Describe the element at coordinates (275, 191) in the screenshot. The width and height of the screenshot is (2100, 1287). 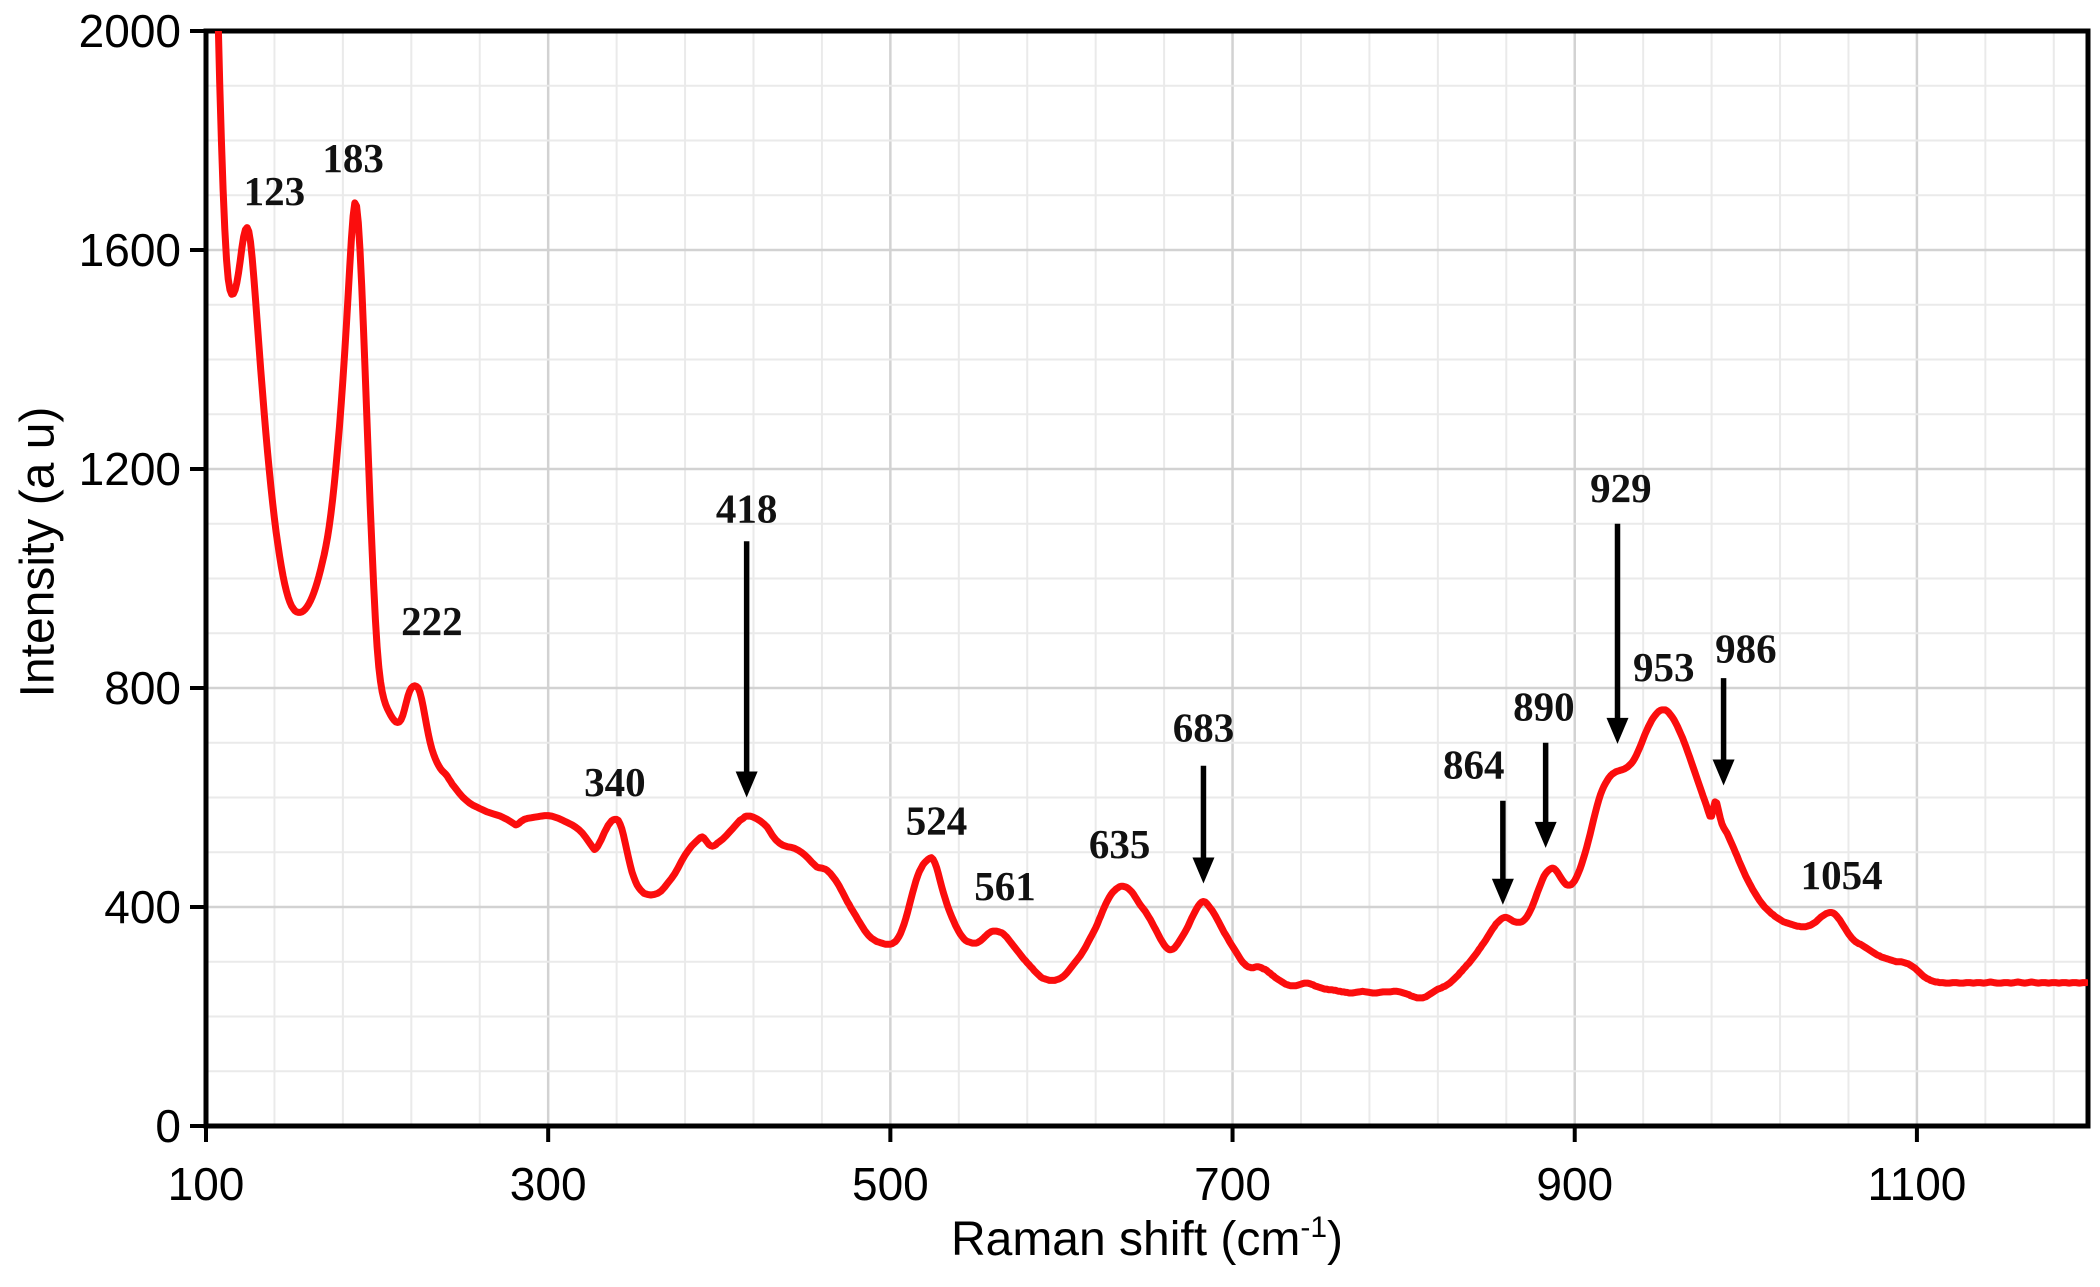
I see `peak-annotation-label: 123` at that location.